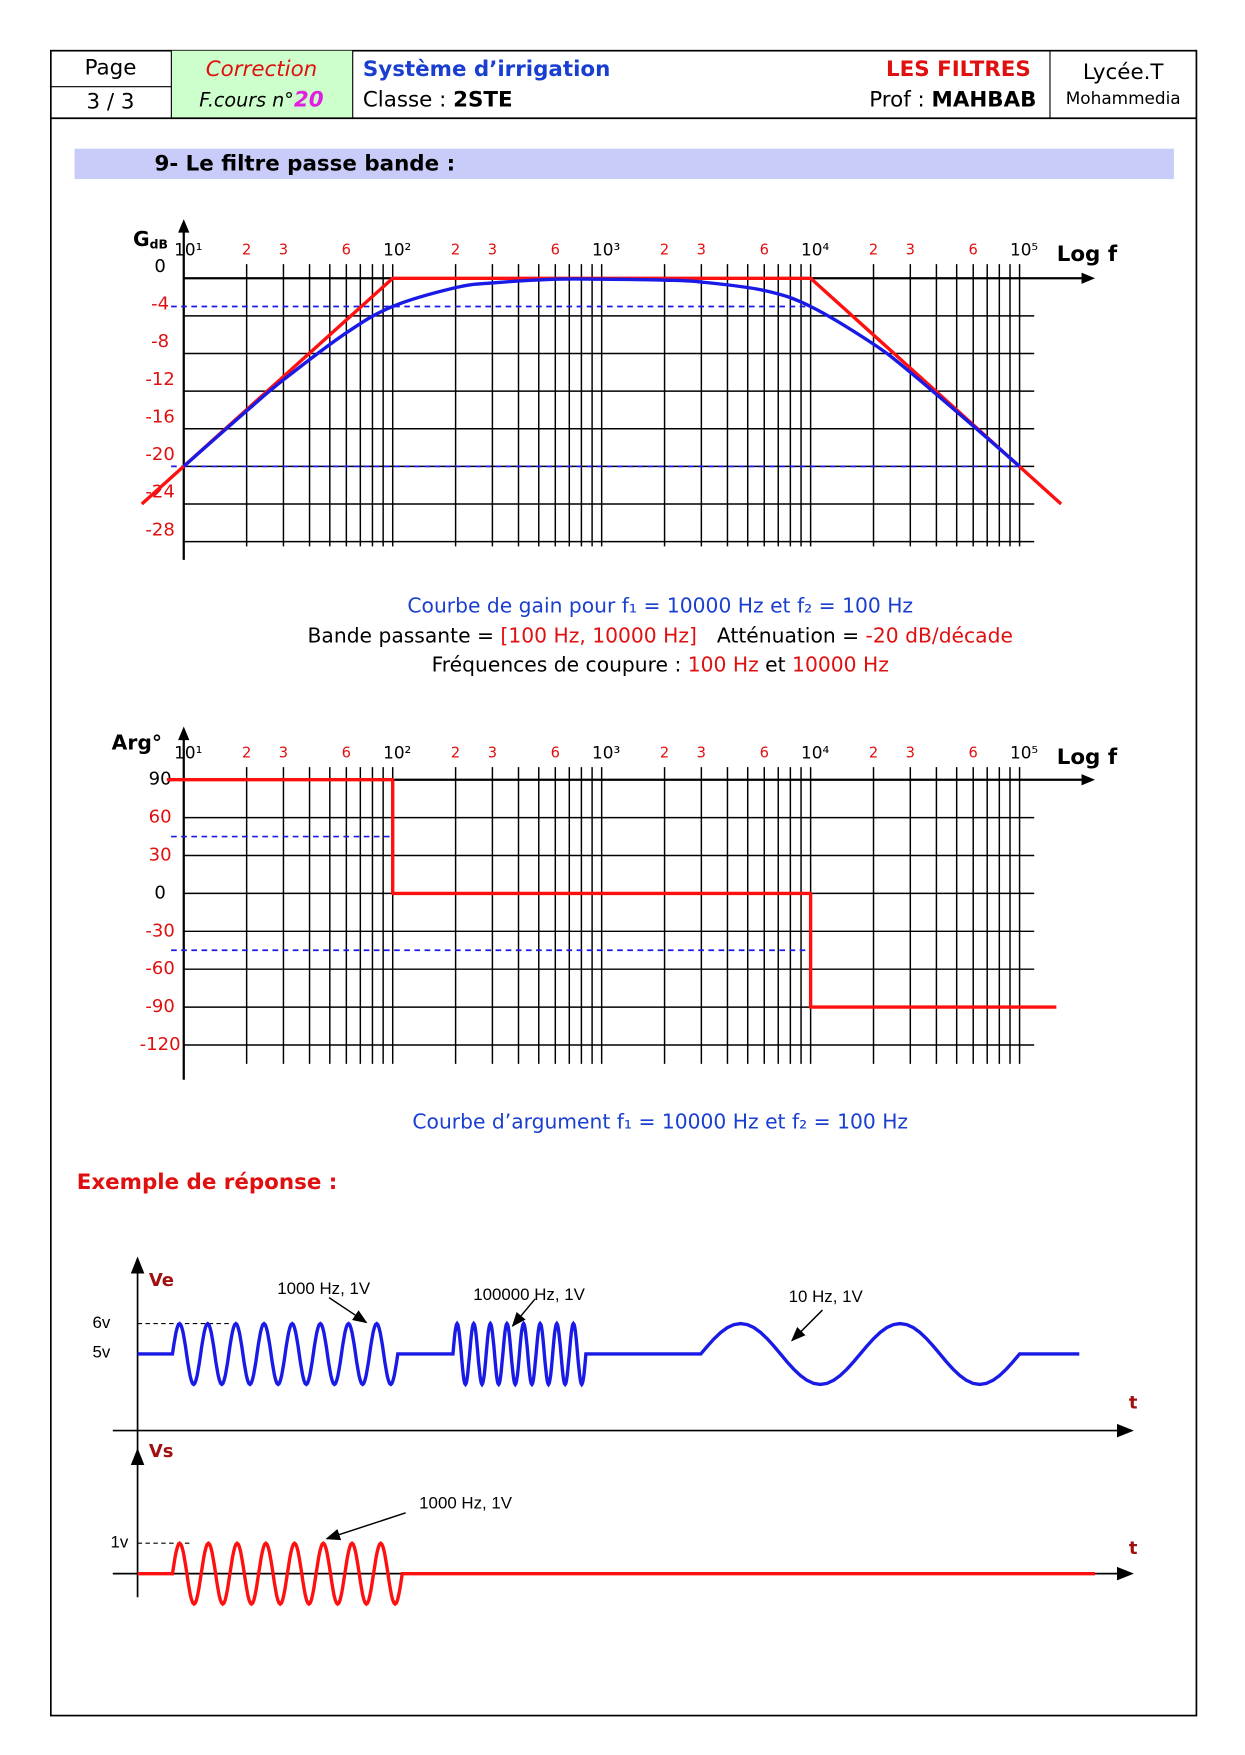  Describe the element at coordinates (775, 664) in the screenshot. I see `cutoff-joiner: et` at that location.